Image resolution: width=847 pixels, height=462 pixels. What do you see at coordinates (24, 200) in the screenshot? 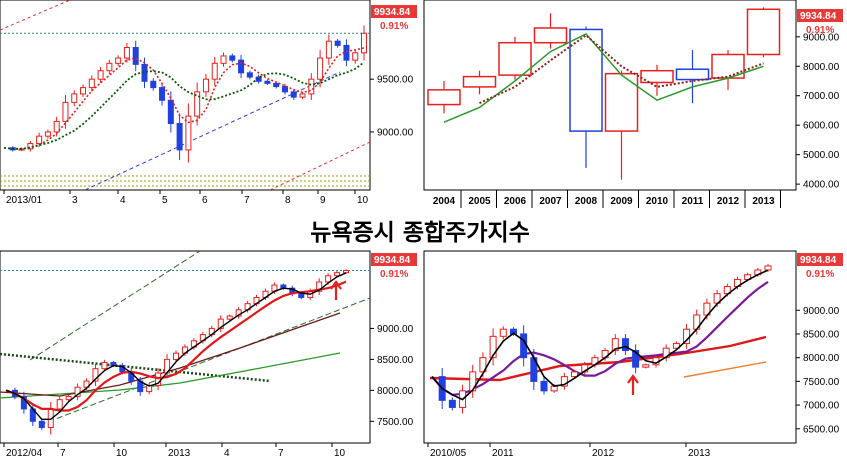
I see `x-tick-label: 2013/01` at bounding box center [24, 200].